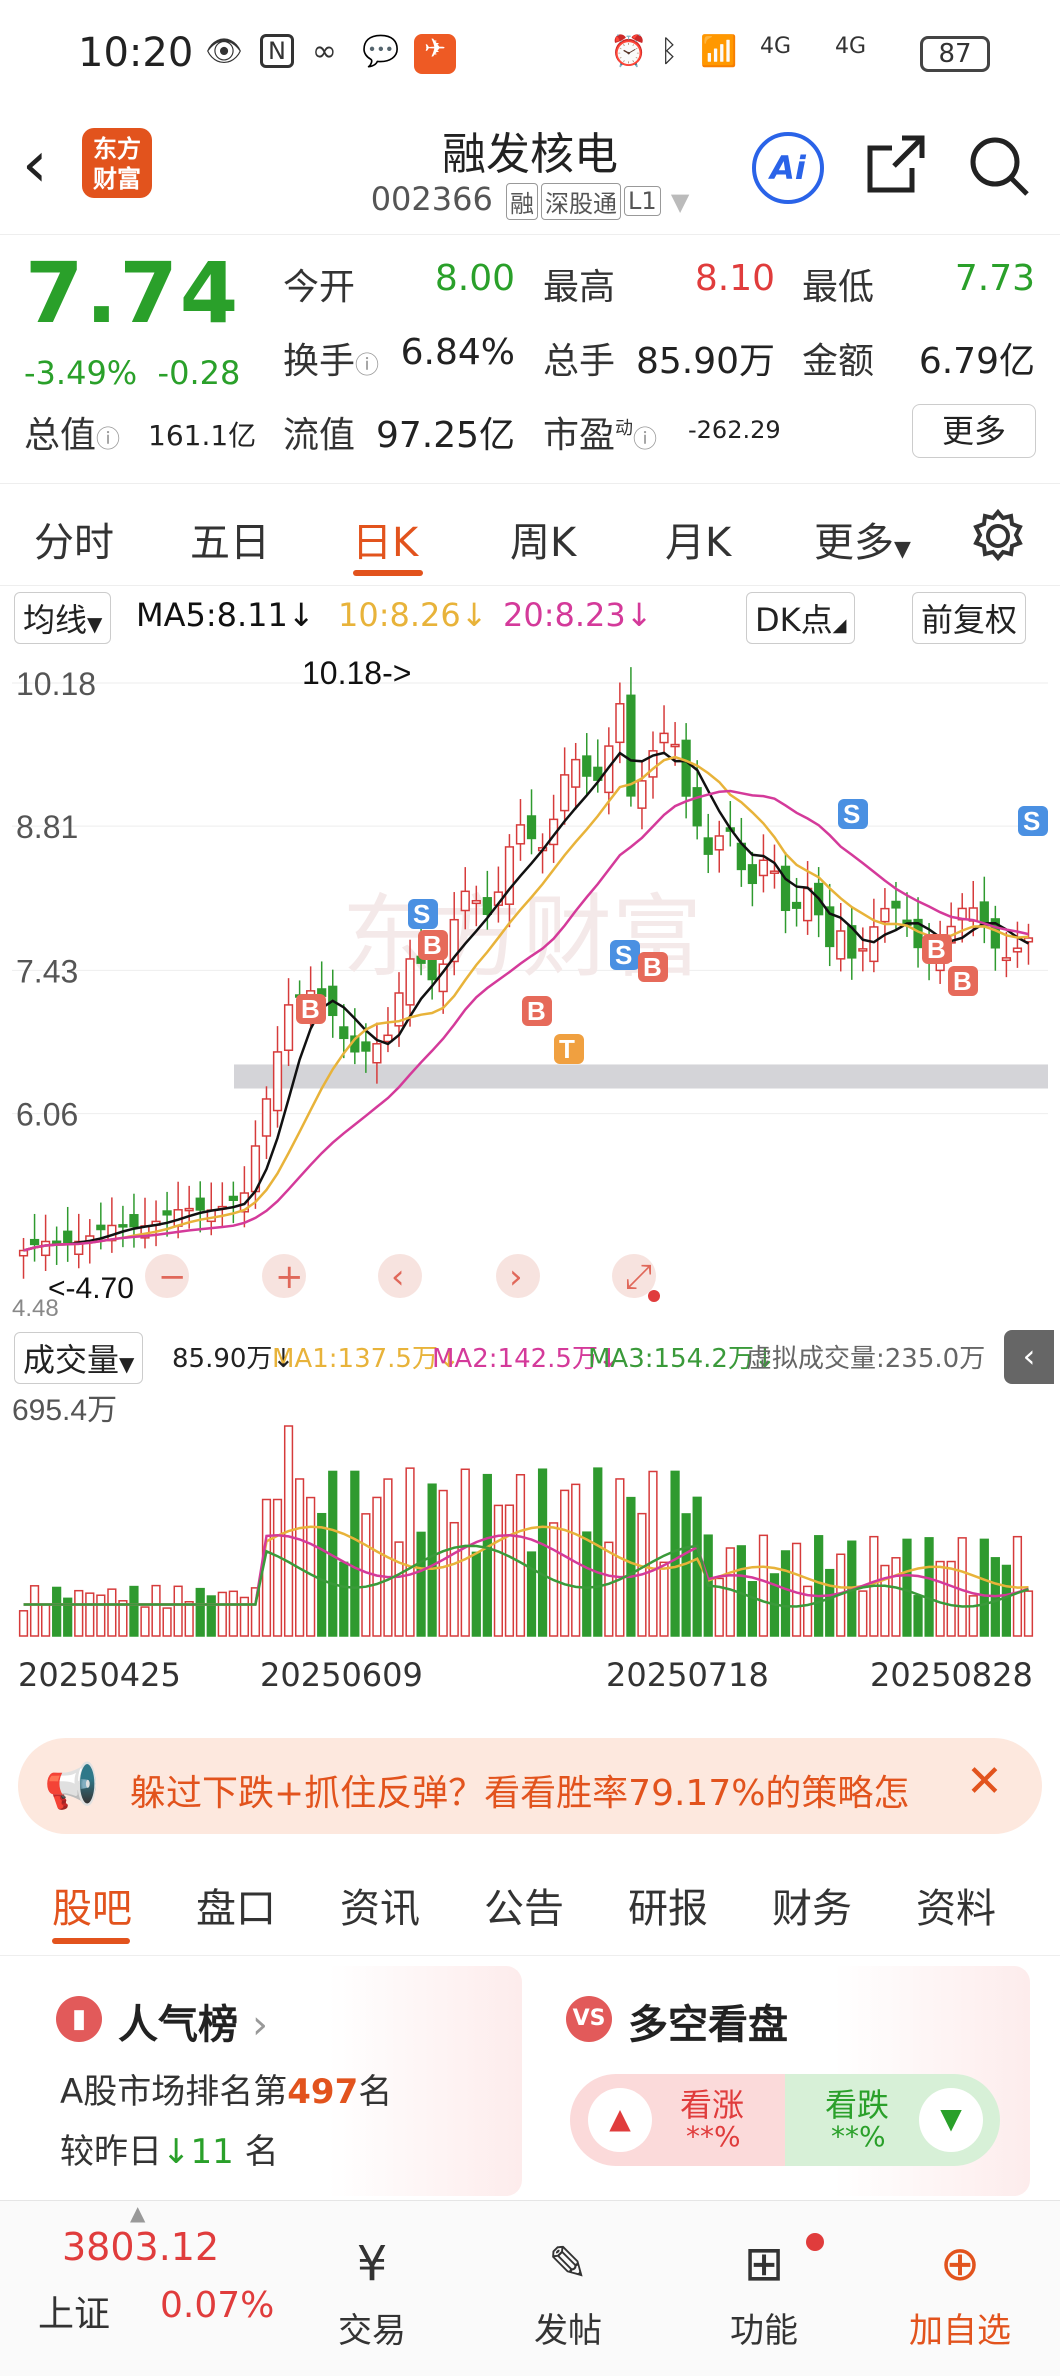 The image size is (1060, 2376). What do you see at coordinates (624, 428) in the screenshot?
I see `pe-dynamic: 动` at bounding box center [624, 428].